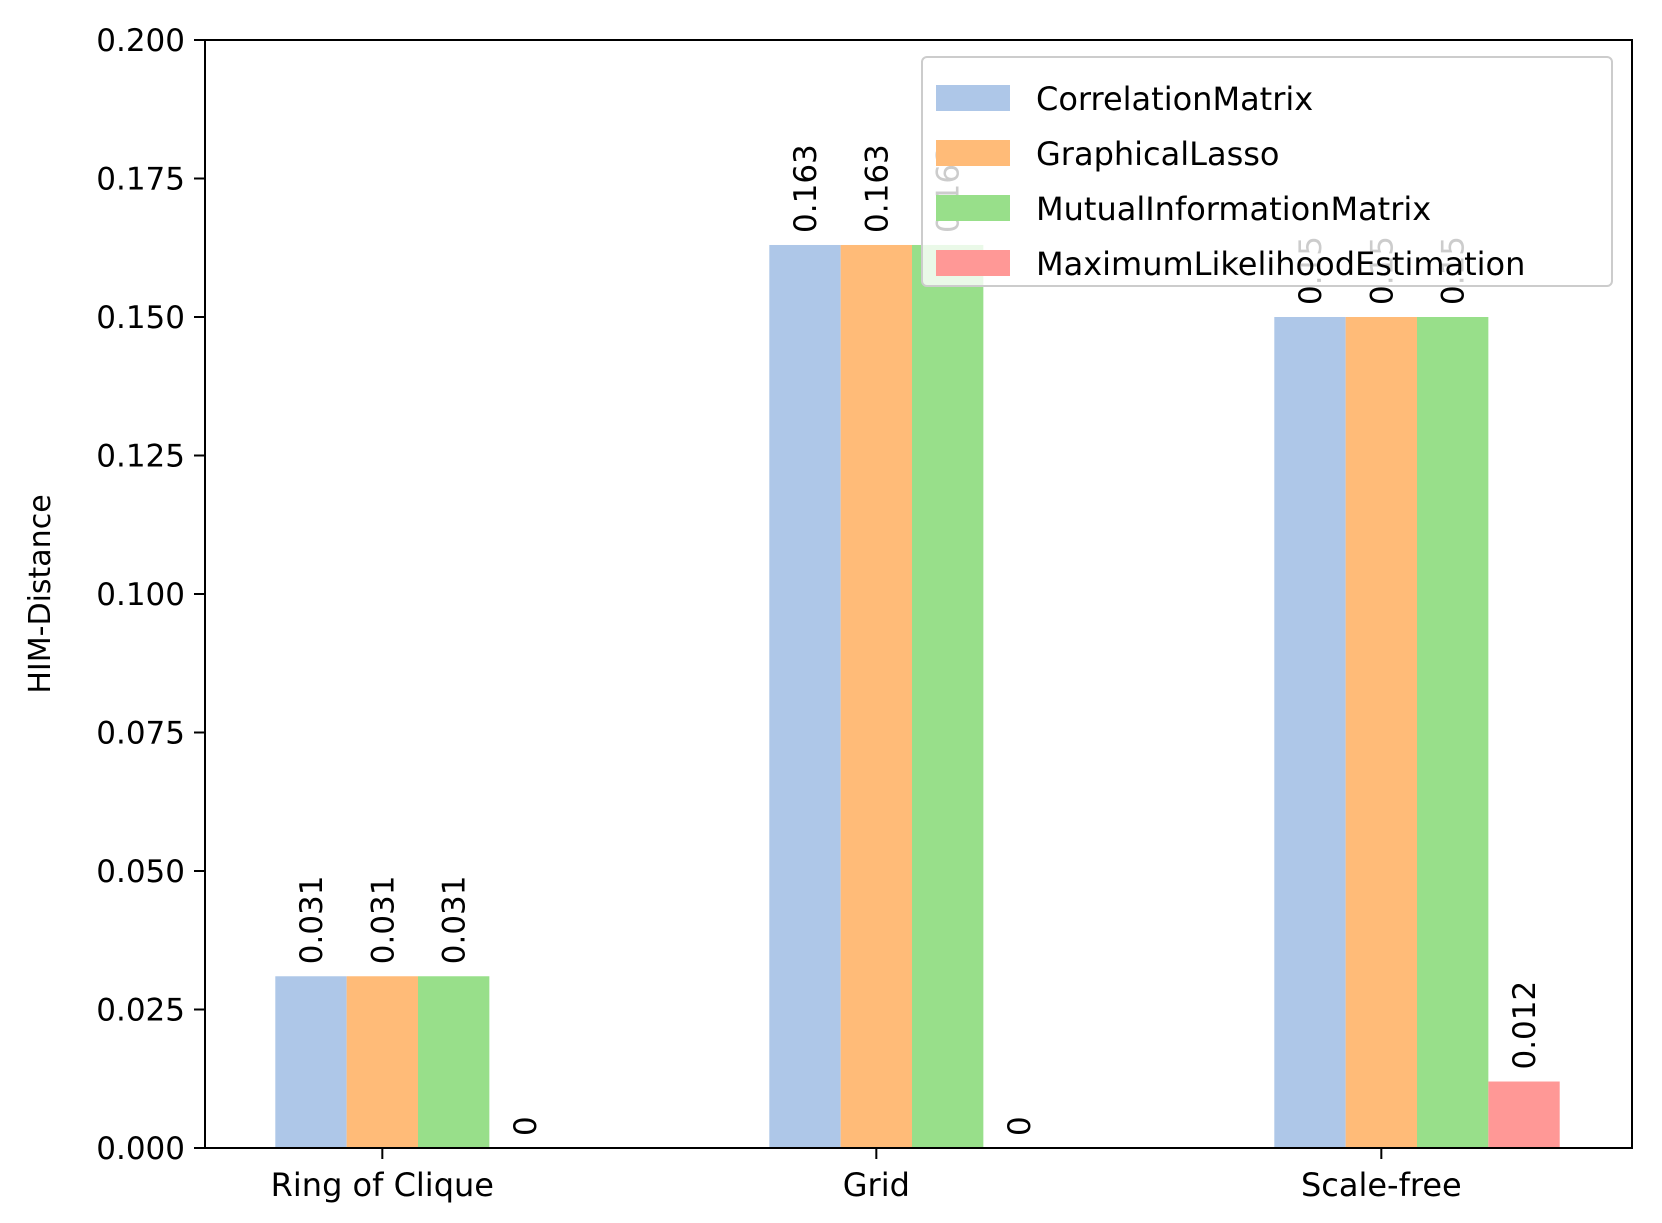  What do you see at coordinates (40, 593) in the screenshot?
I see `y-axis-label: HIM-Distance` at bounding box center [40, 593].